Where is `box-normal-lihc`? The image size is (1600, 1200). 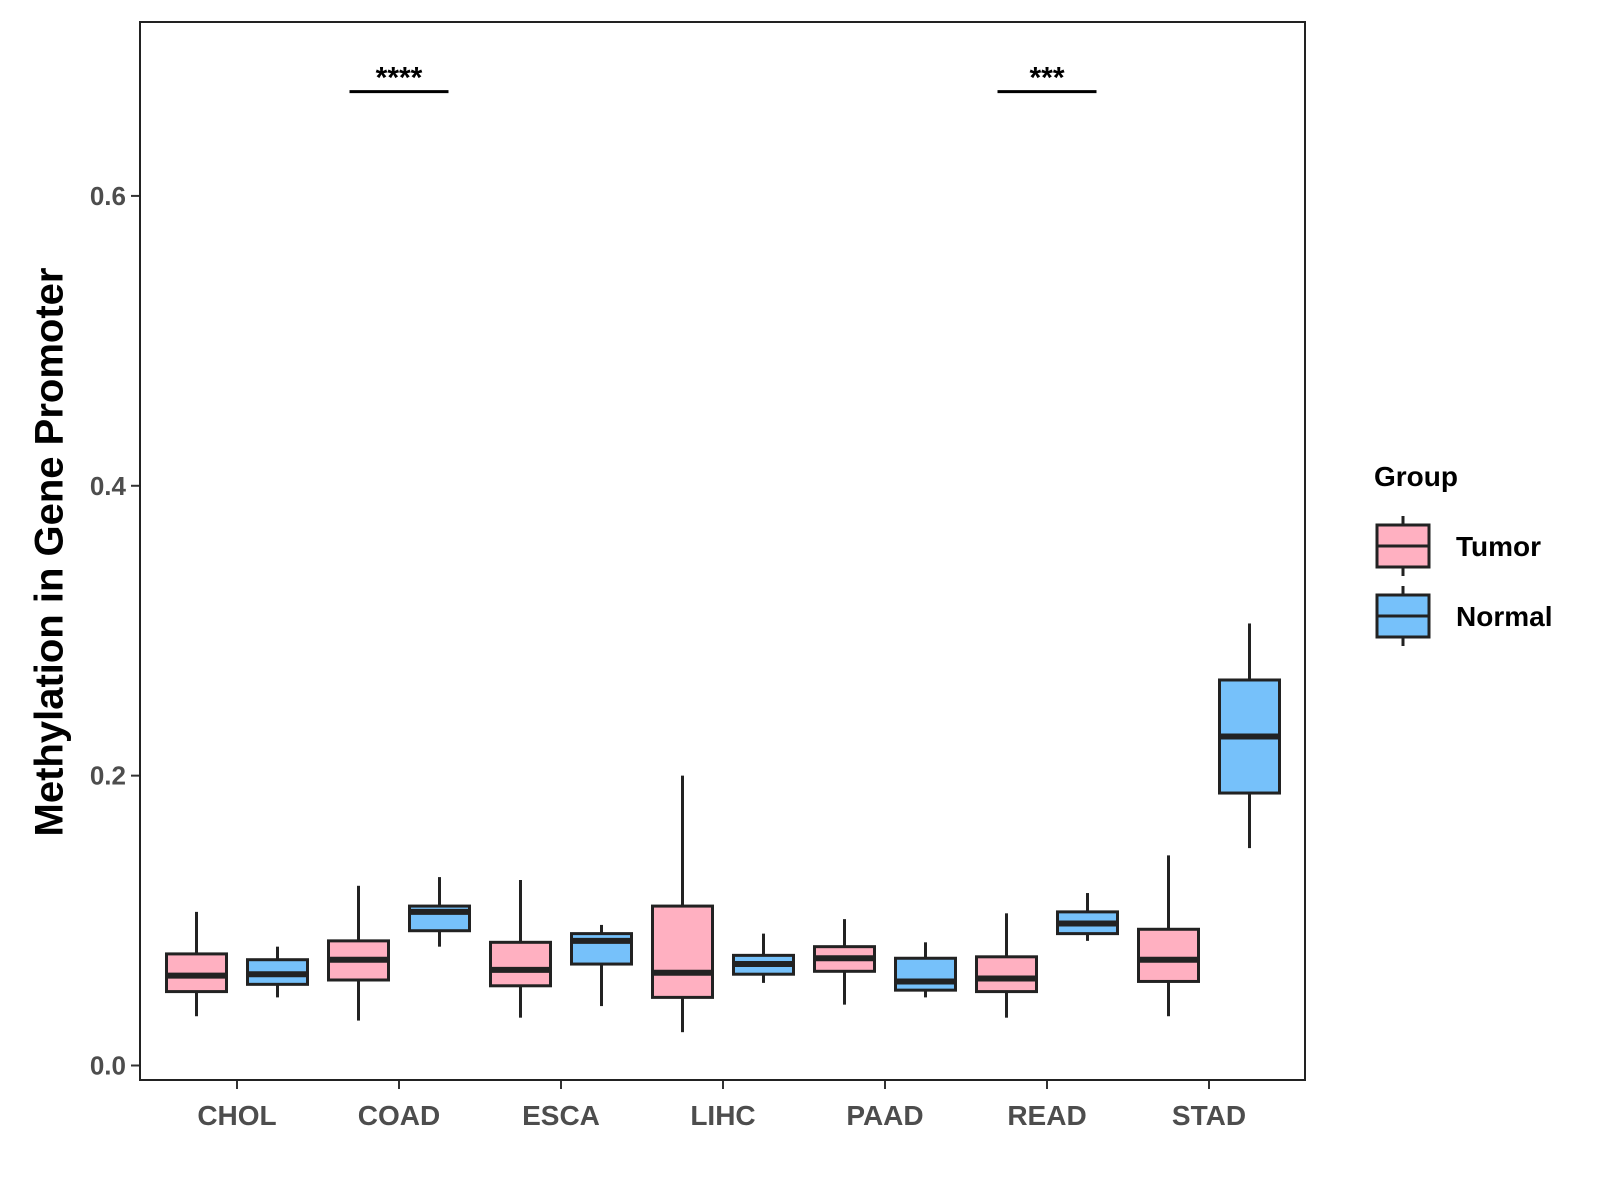 box-normal-lihc is located at coordinates (763, 958).